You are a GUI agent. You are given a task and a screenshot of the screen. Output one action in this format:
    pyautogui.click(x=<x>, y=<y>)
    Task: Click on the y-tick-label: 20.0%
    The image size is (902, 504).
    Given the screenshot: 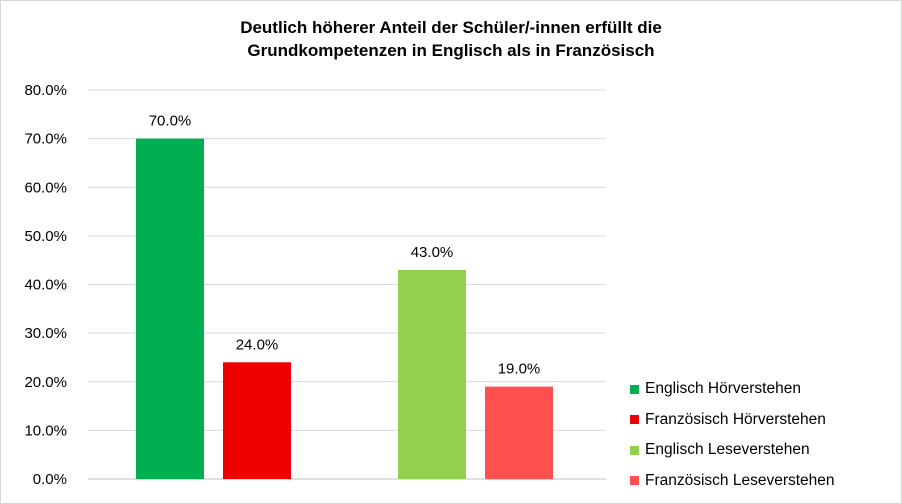 What is the action you would take?
    pyautogui.click(x=45, y=382)
    